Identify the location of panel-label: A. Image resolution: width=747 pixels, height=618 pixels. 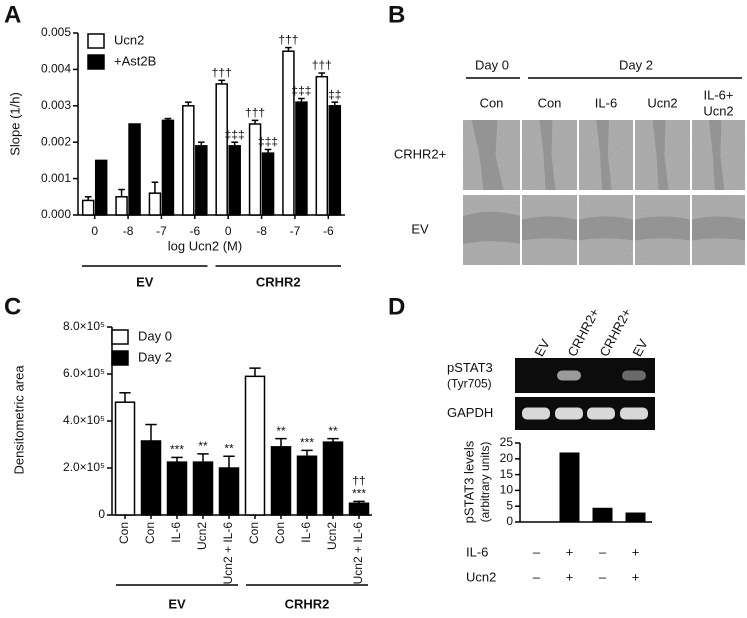
(12, 14).